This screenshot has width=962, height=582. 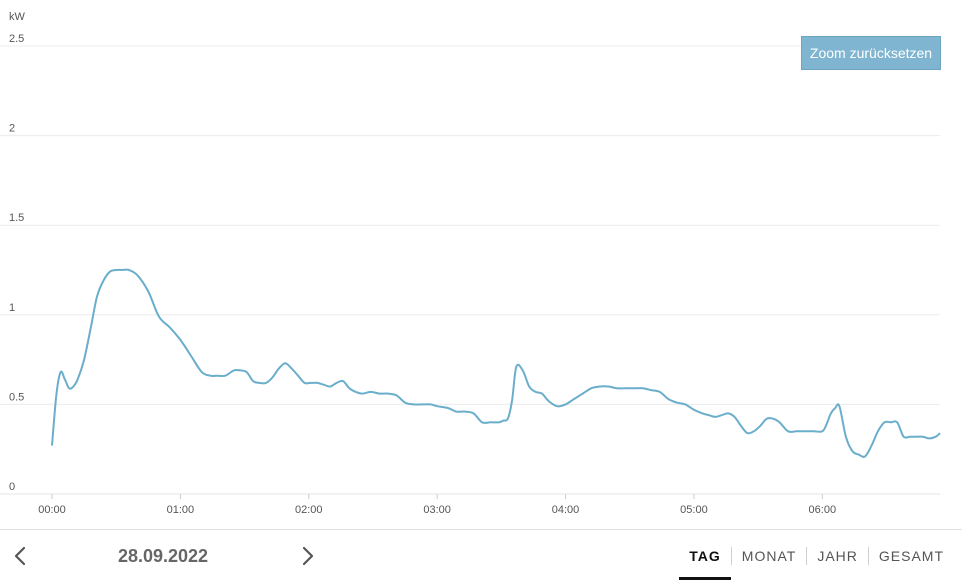 I want to click on footer-bar: 28.09.2022 TAG MONAT JAHR GESAMT, so click(x=481, y=555).